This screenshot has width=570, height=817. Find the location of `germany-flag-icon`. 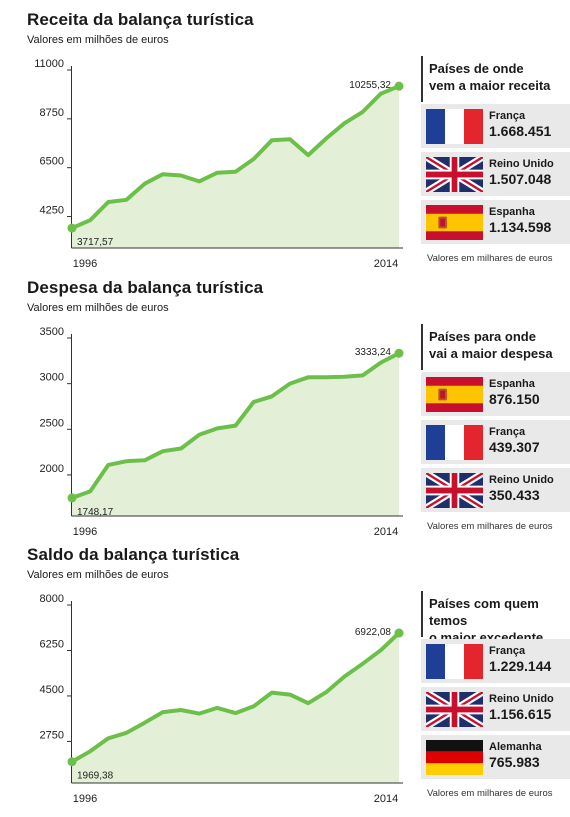

germany-flag-icon is located at coordinates (454, 757).